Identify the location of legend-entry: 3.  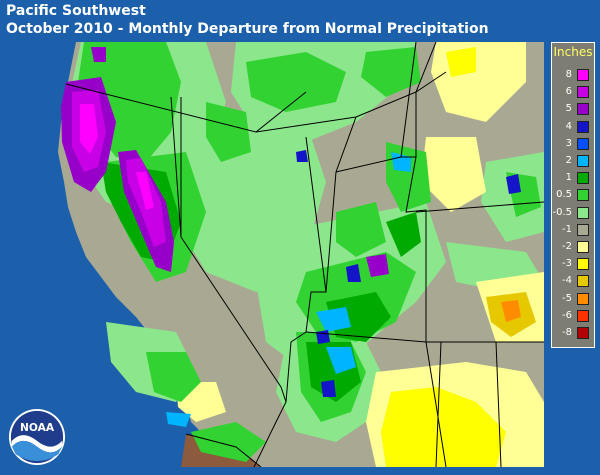
(573, 144).